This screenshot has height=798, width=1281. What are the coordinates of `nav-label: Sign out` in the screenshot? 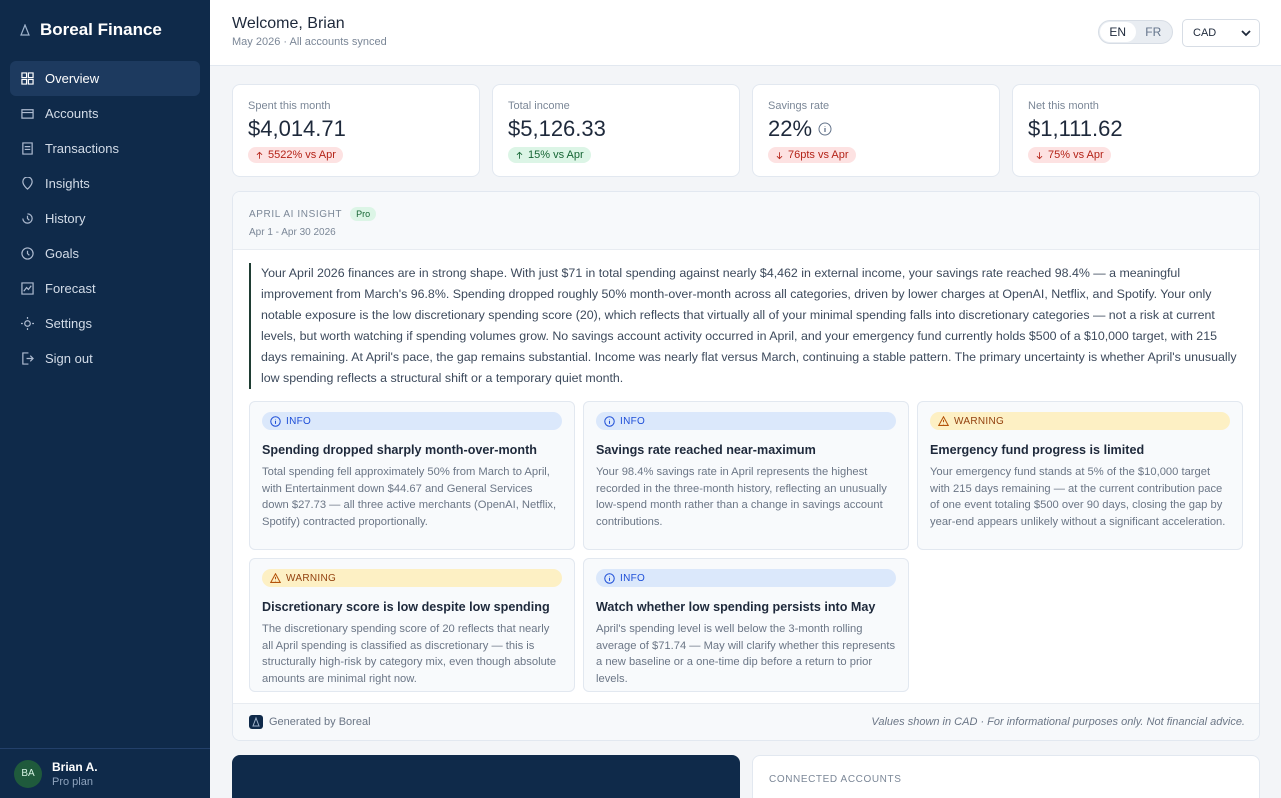 It's located at (69, 358).